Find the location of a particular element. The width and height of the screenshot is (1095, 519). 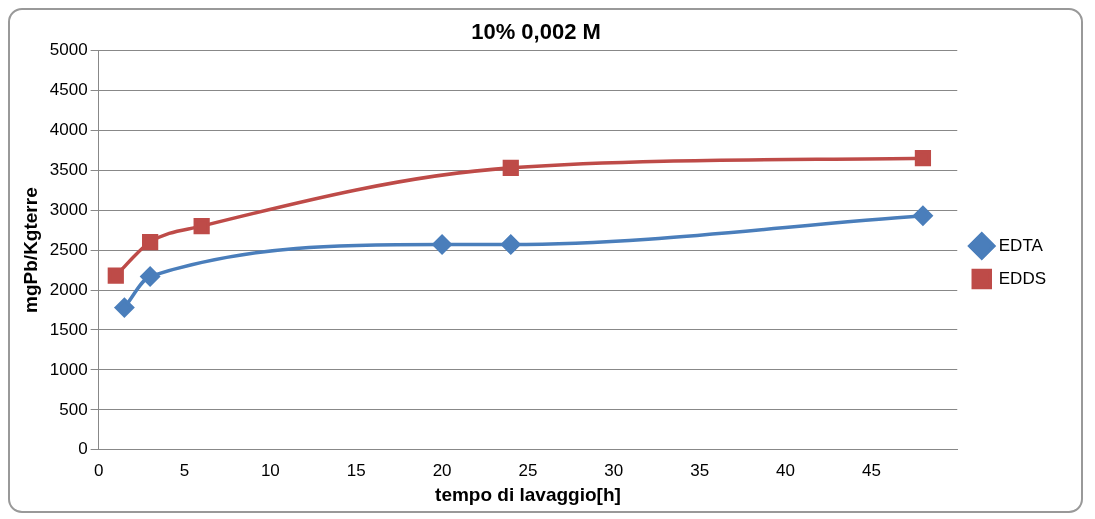

legend-label: EDDS is located at coordinates (1022, 278).